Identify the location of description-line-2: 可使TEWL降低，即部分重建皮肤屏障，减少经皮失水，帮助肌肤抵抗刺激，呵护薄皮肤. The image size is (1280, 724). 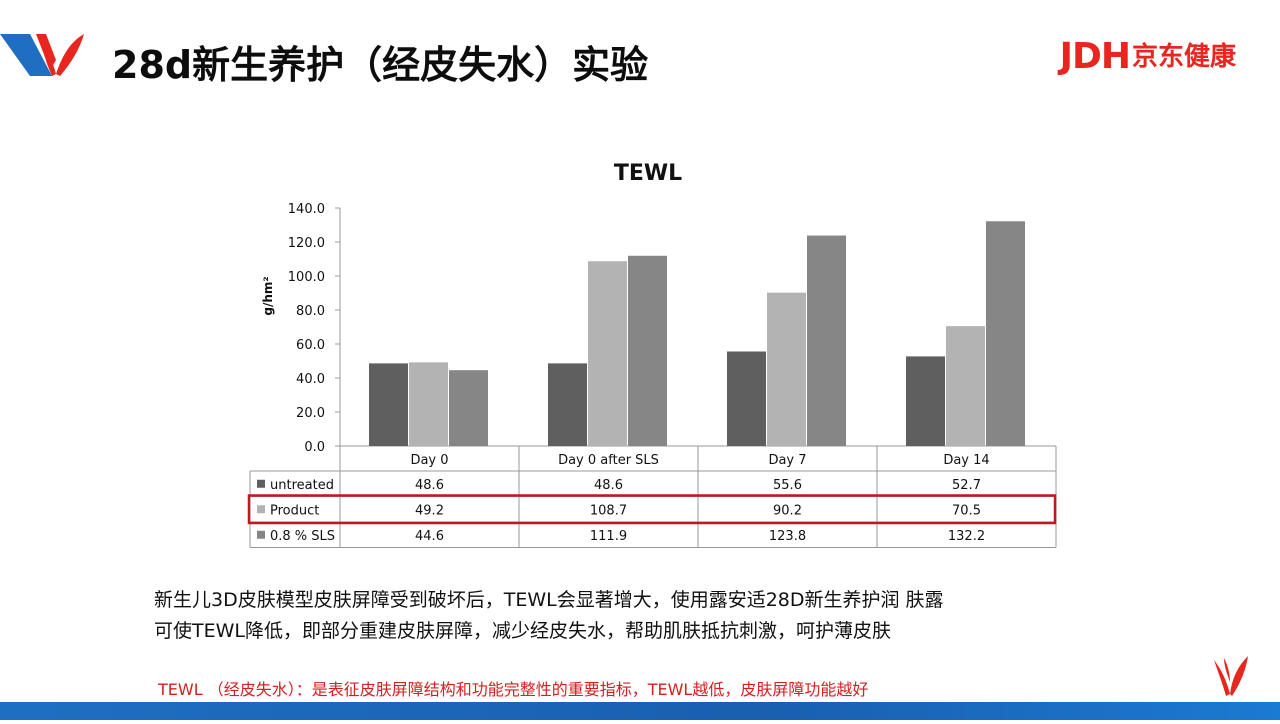
(522, 631).